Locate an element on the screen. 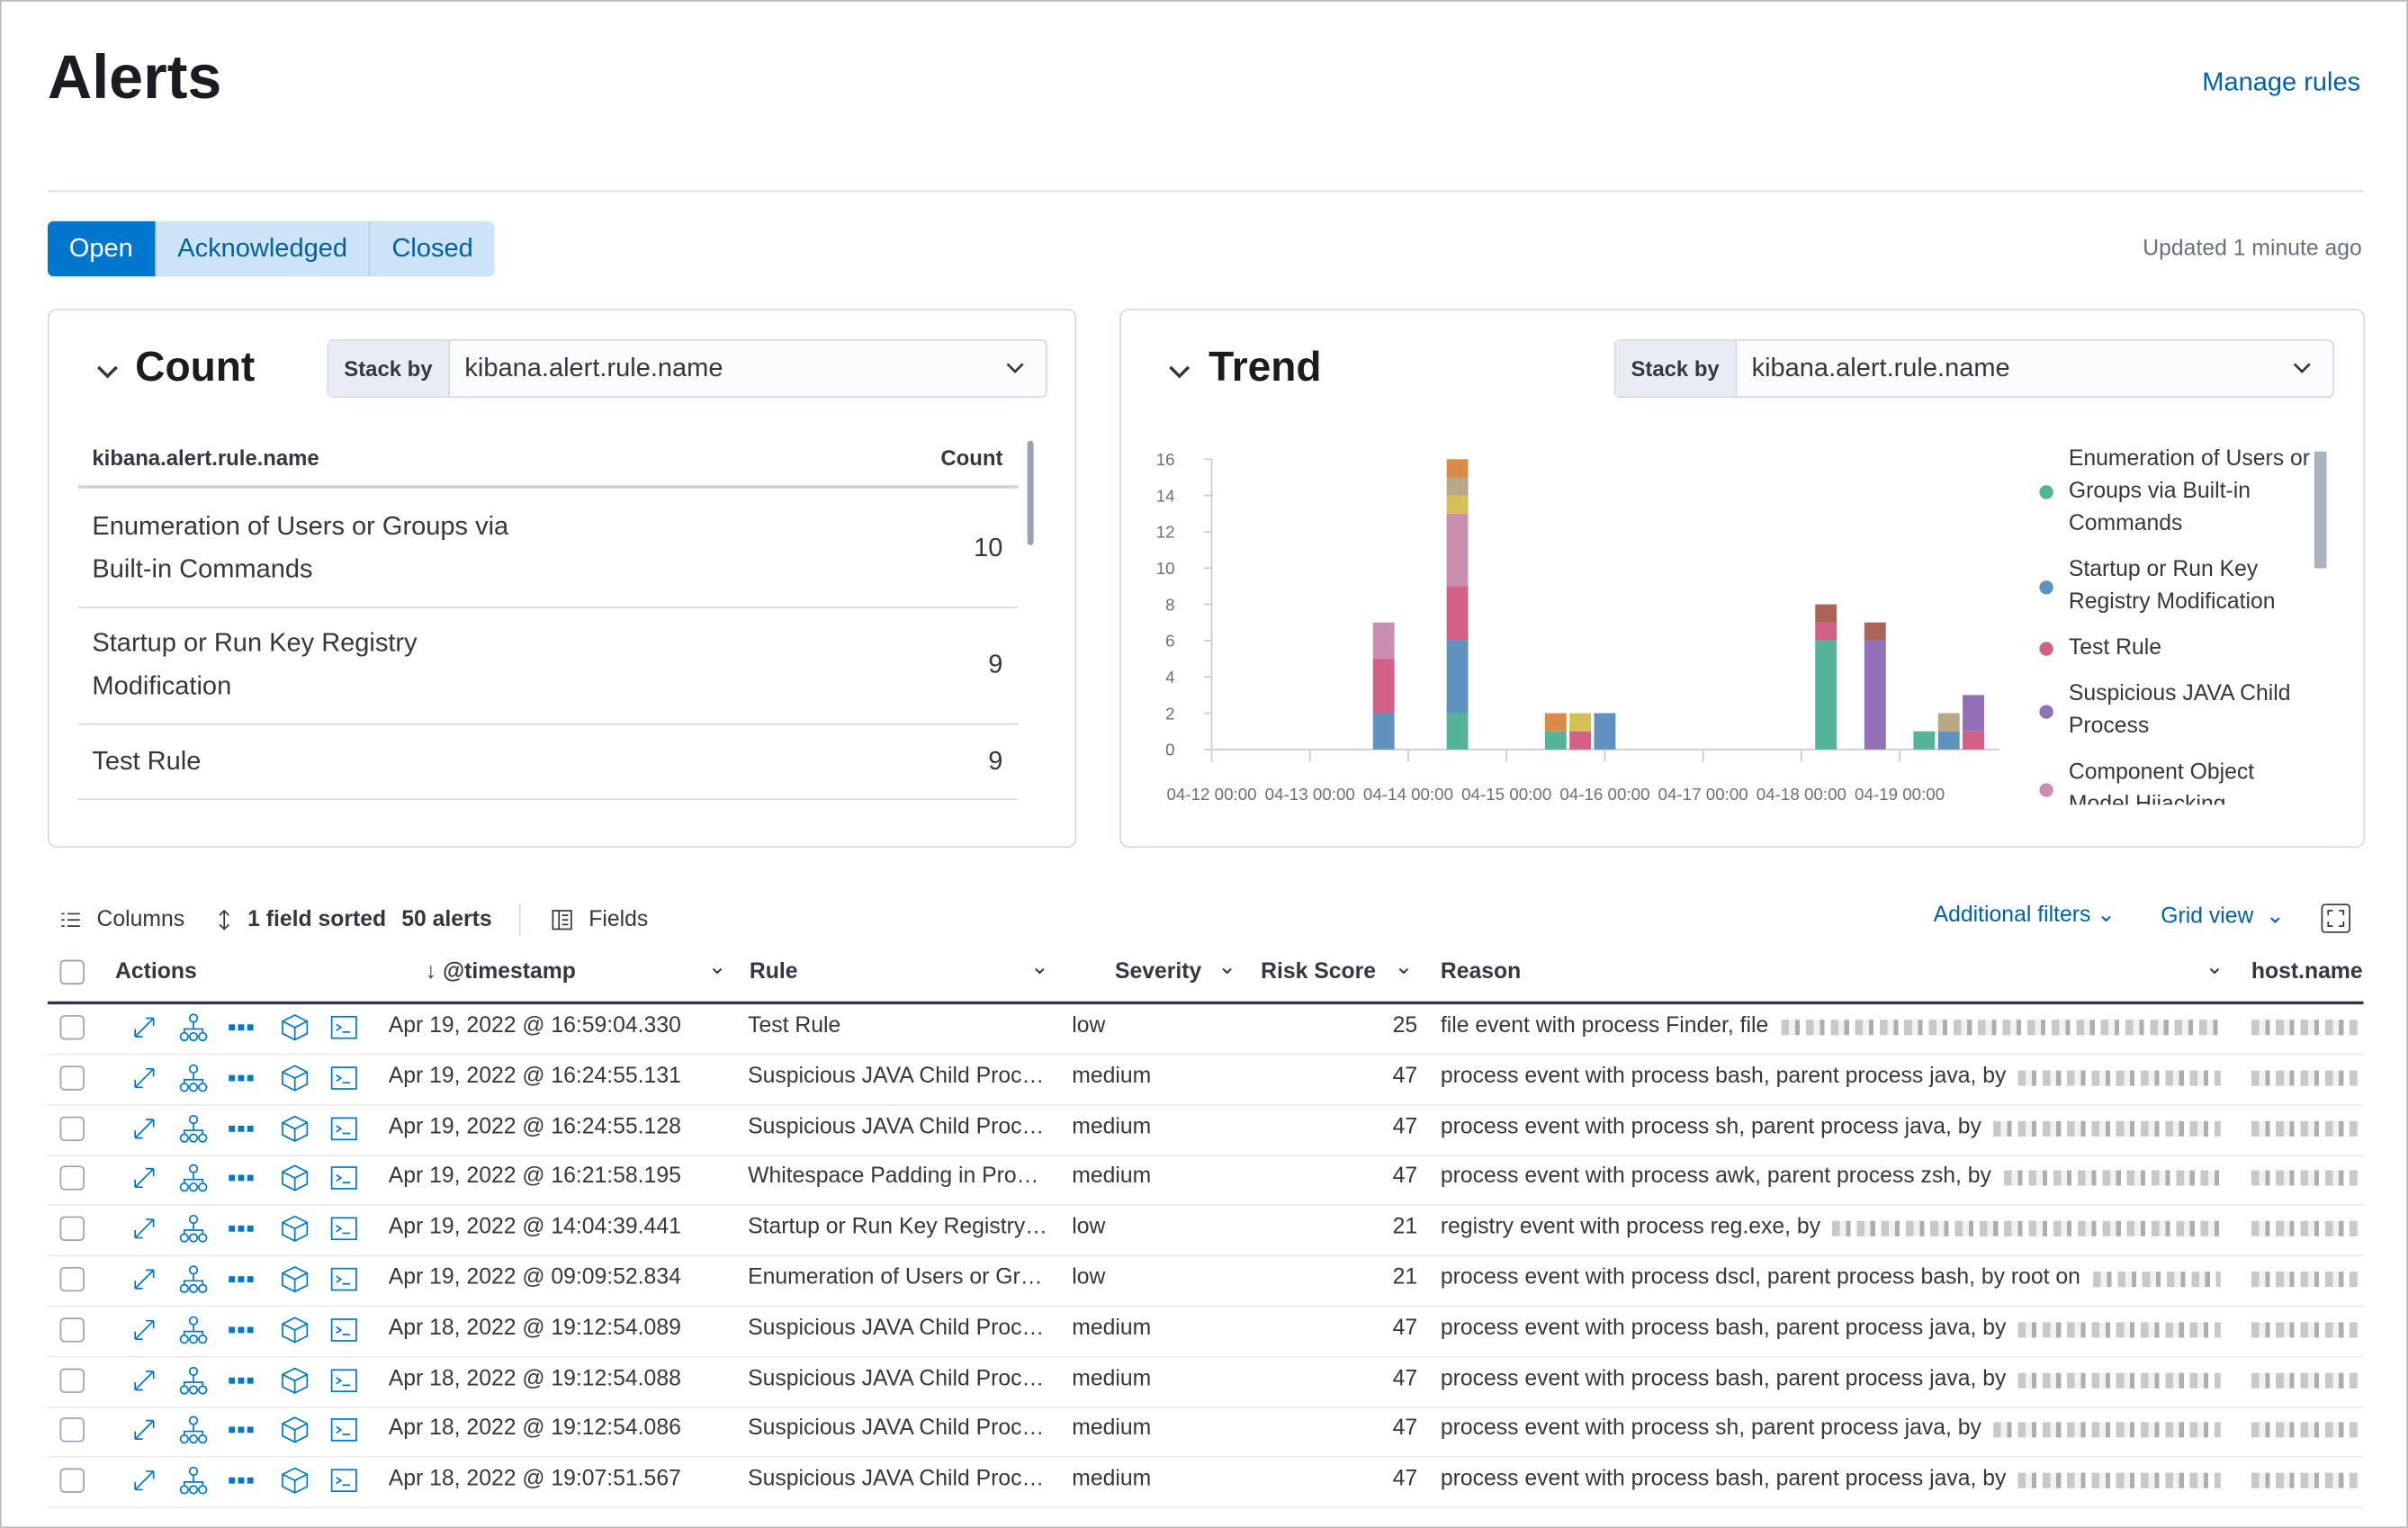 This screenshot has height=1528, width=2408. rule-name: Test Rule is located at coordinates (147, 760).